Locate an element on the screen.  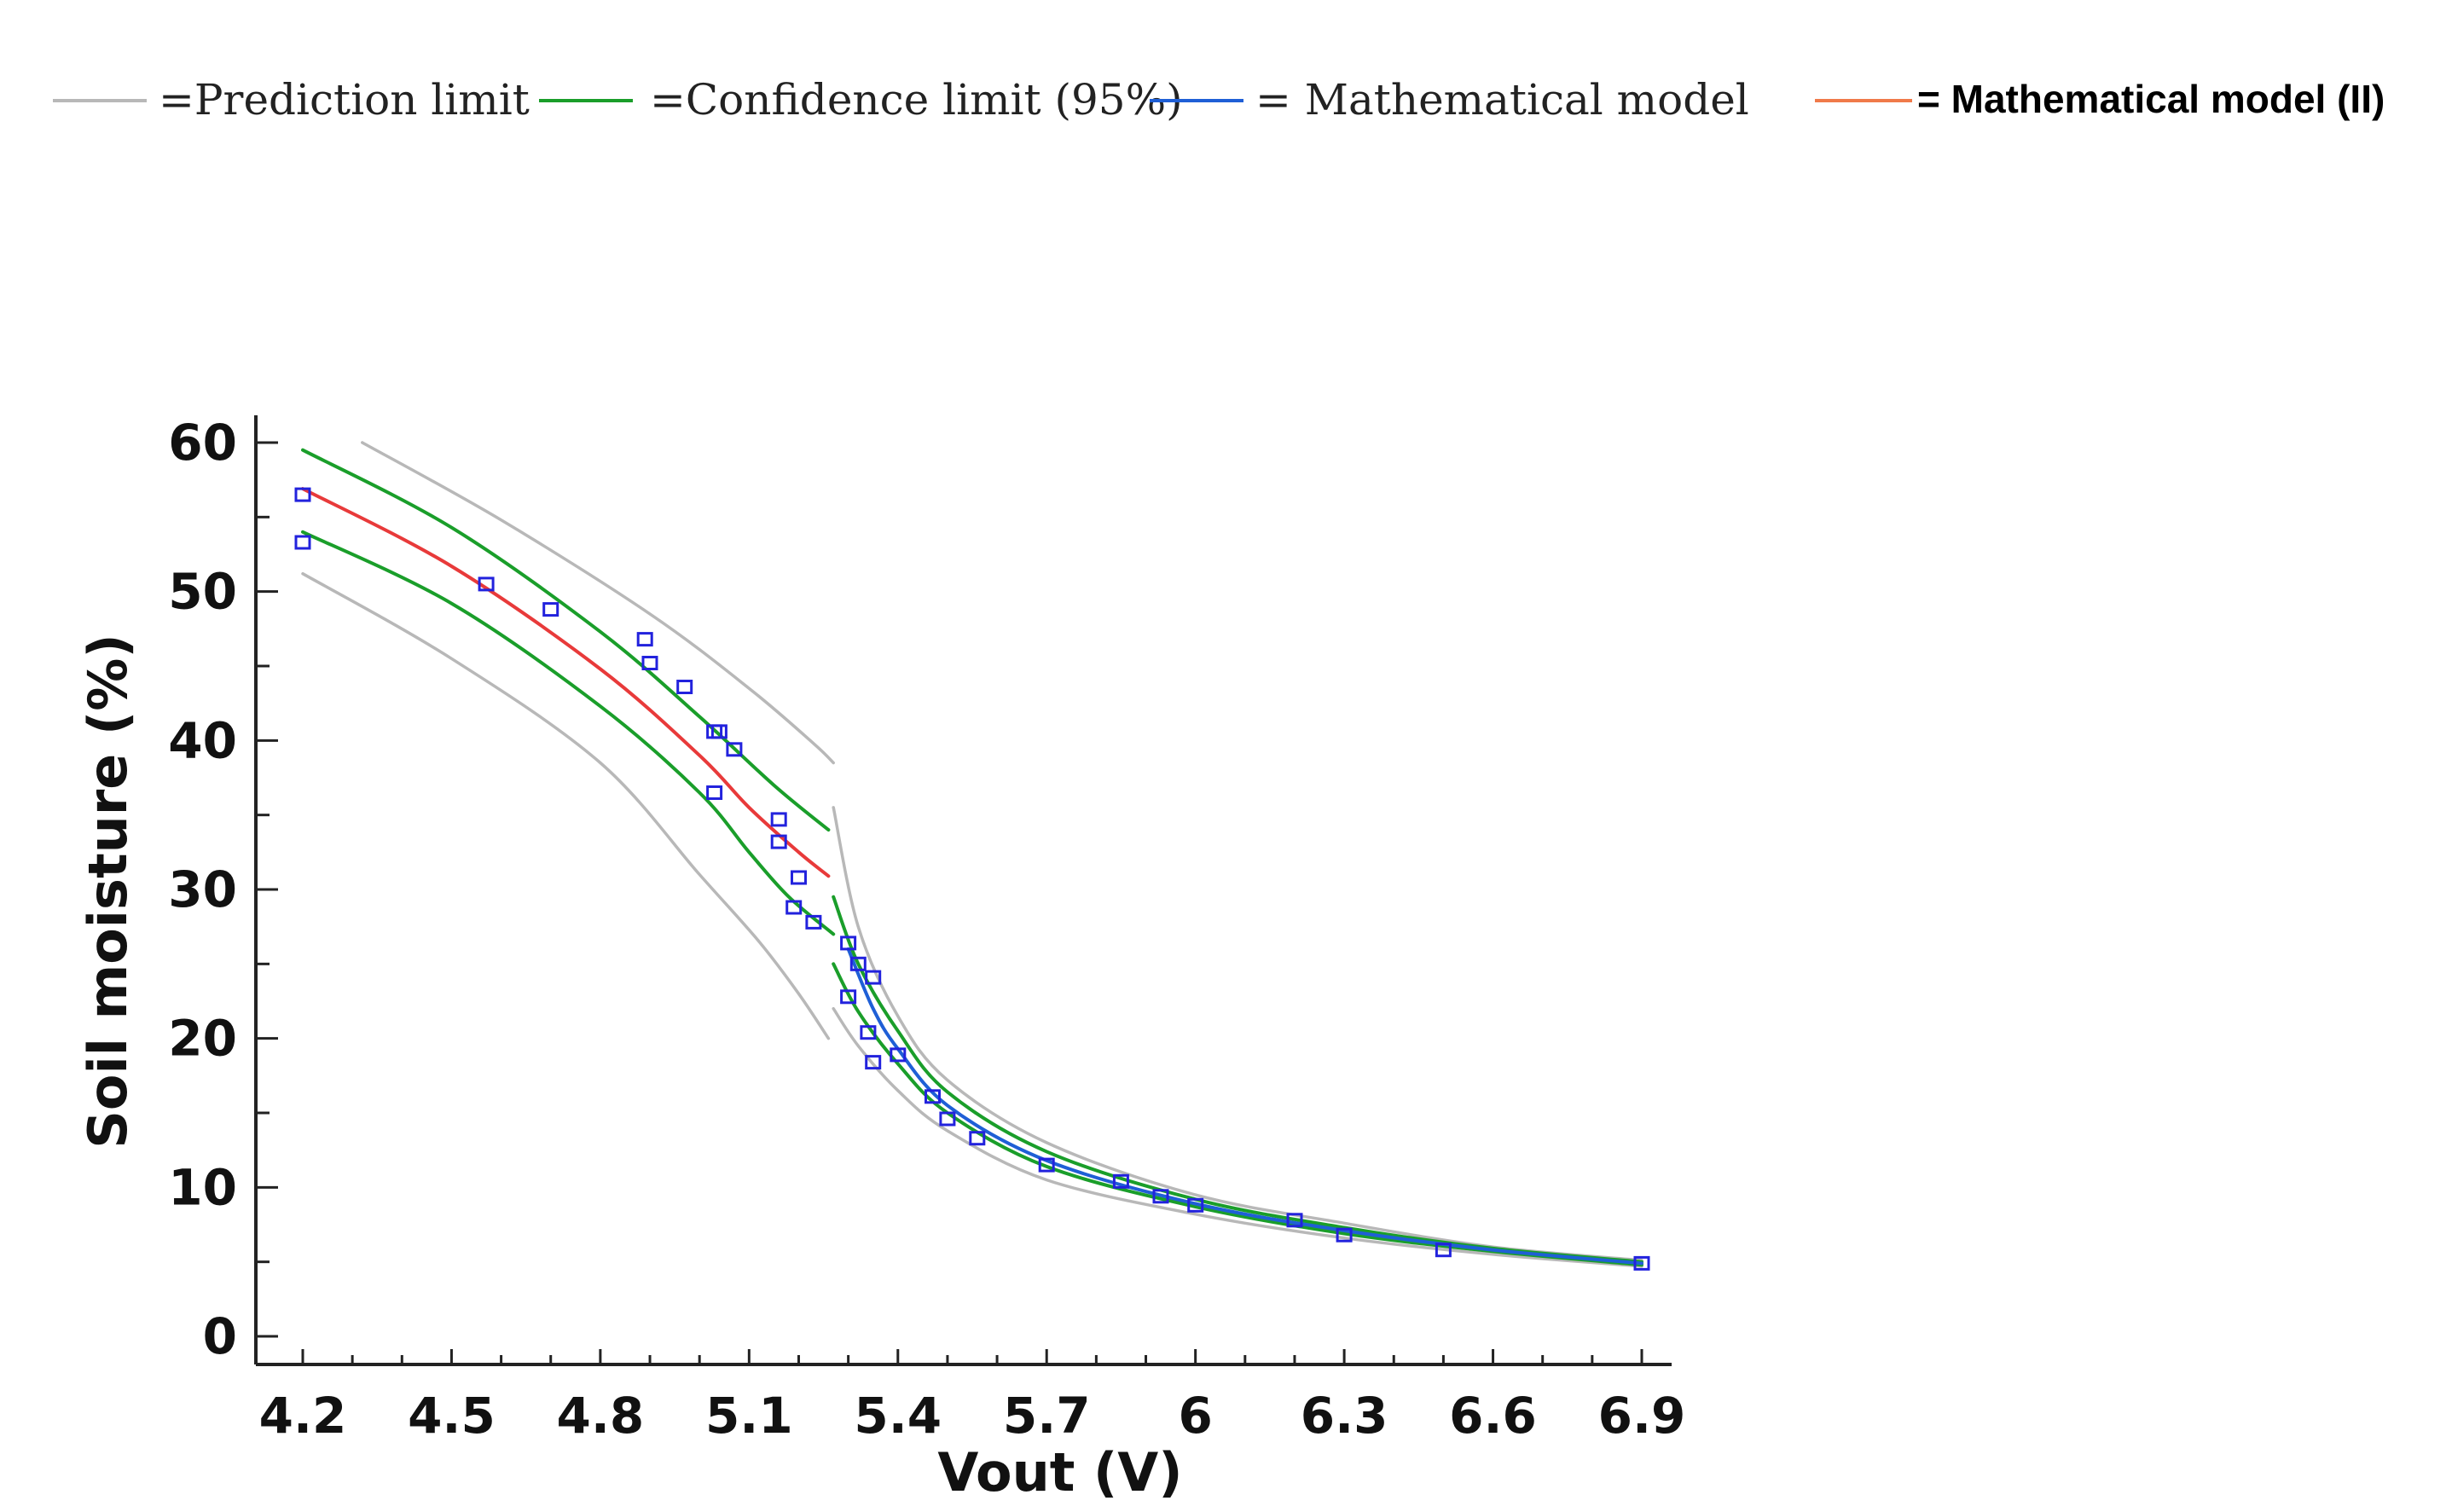
legend-item-prediction: =Prediction limit is located at coordinates (291, 100).